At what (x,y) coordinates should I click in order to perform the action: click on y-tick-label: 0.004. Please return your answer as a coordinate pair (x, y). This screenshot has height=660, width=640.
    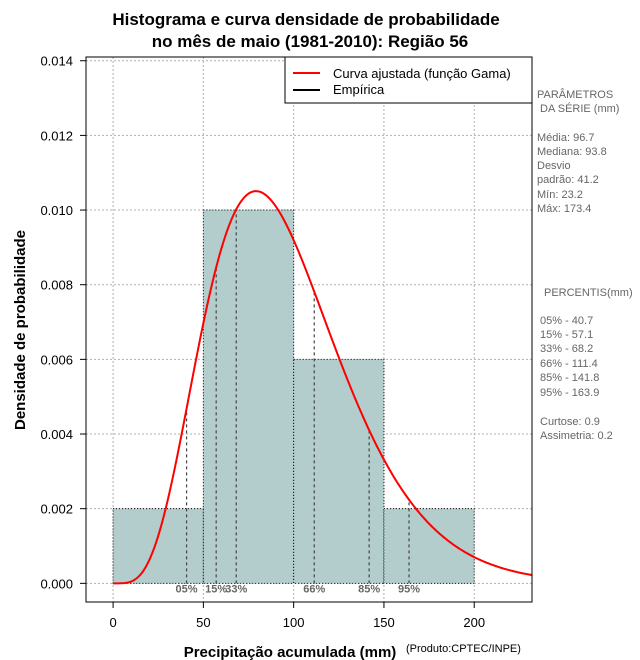
    Looking at the image, I should click on (56, 434).